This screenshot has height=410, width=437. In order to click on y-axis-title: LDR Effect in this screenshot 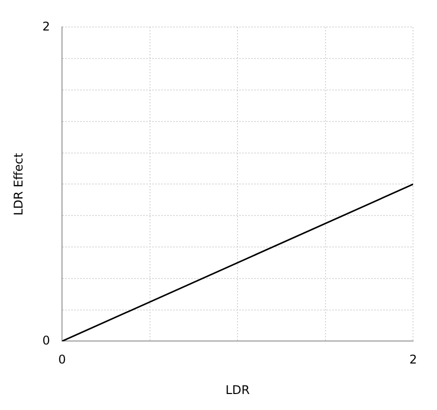, I will do `click(18, 184)`.